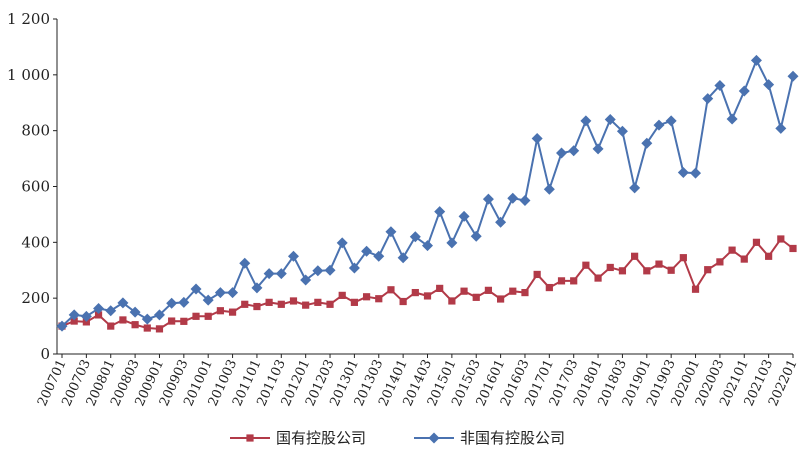 The height and width of the screenshot is (462, 811). What do you see at coordinates (397, 438) in the screenshot?
I see `legend: 国有控股公司 非国有控股公司` at bounding box center [397, 438].